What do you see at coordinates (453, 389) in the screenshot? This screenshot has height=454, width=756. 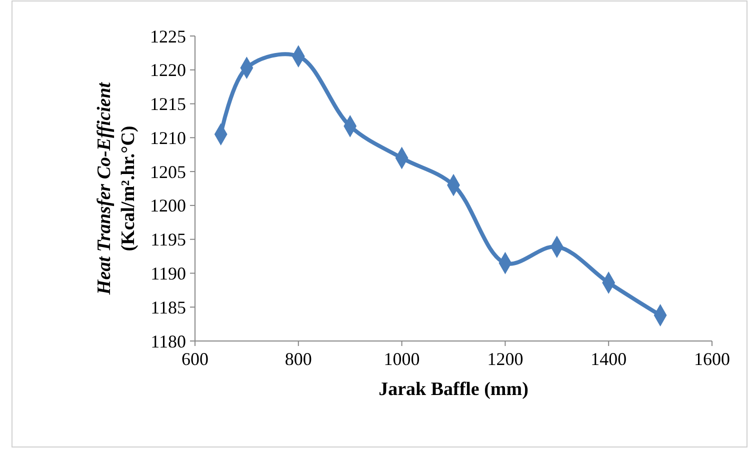 I see `x-axis-title: Jarak Baffle (mm)` at bounding box center [453, 389].